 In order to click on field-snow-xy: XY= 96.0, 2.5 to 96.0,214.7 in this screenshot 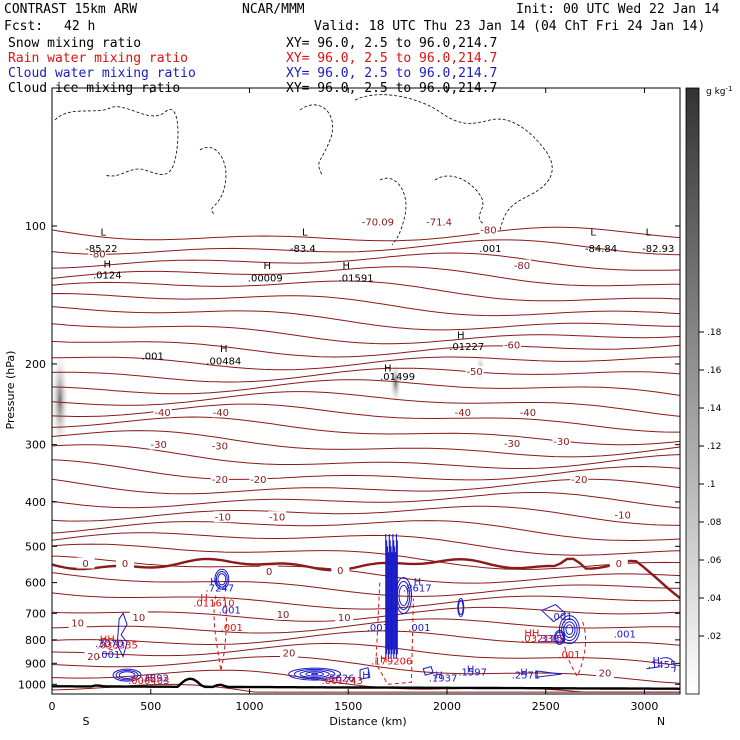, I will do `click(391, 43)`.